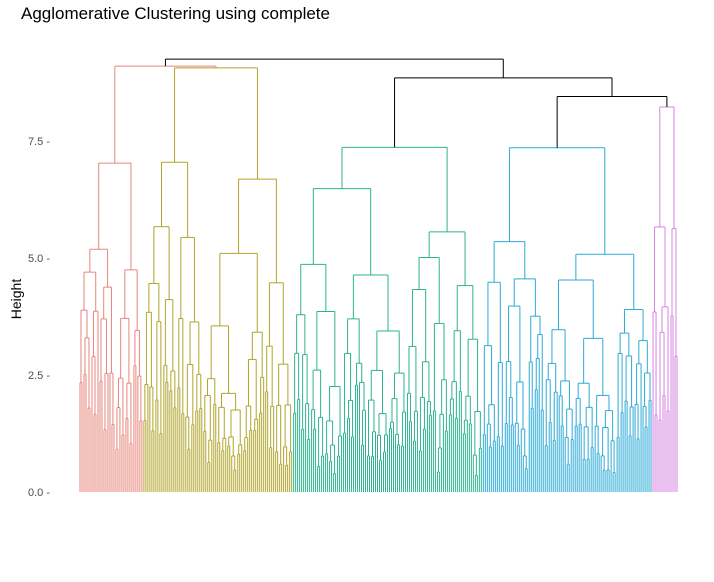 The width and height of the screenshot is (714, 582). Describe the element at coordinates (39, 493) in the screenshot. I see `y-tick-label: 0.0 -` at that location.